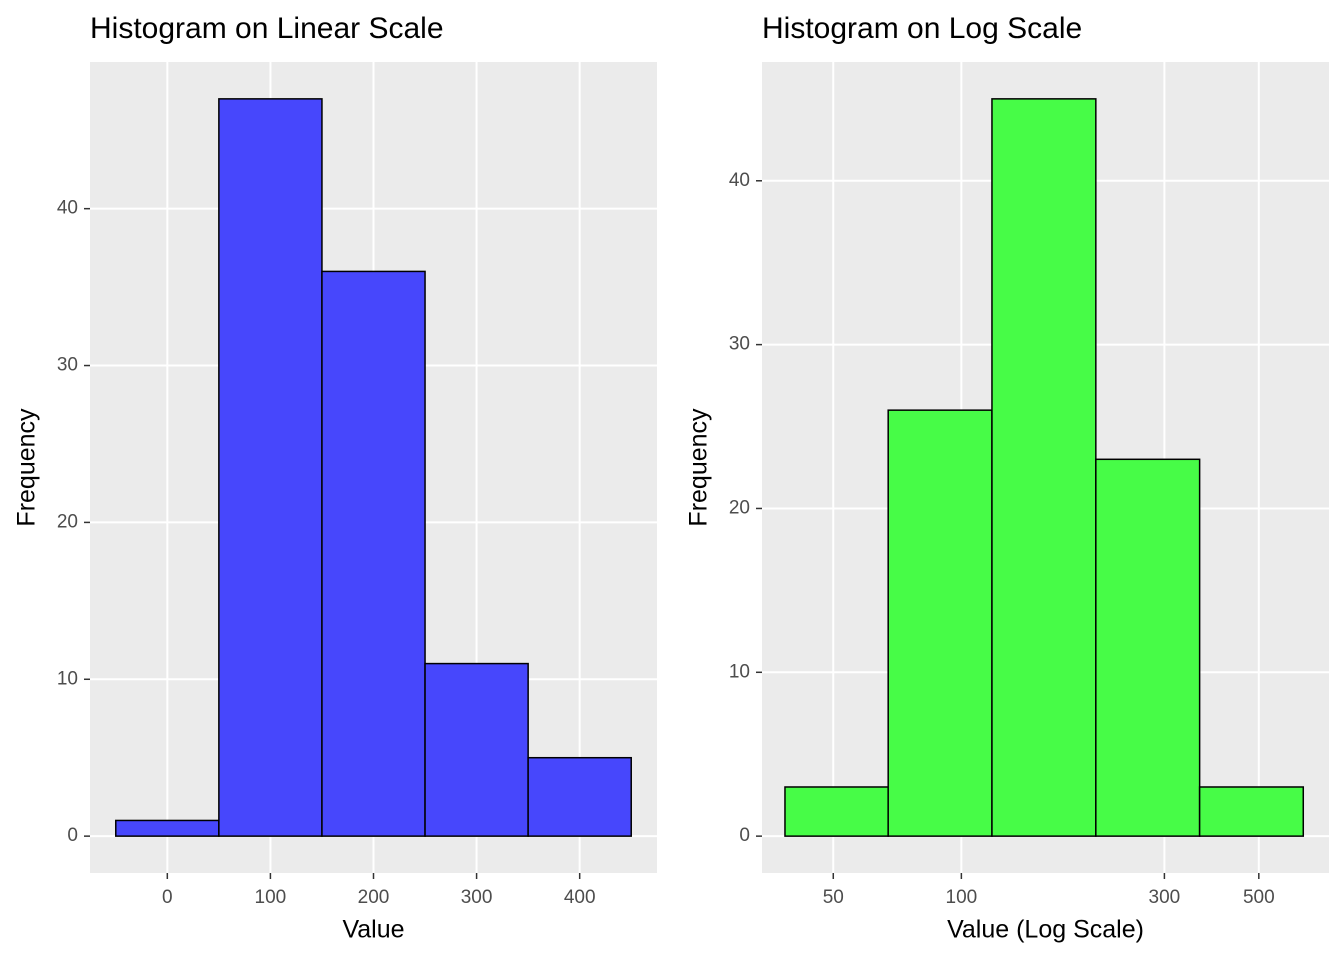  I want to click on x-tick-label: 500, so click(1259, 897).